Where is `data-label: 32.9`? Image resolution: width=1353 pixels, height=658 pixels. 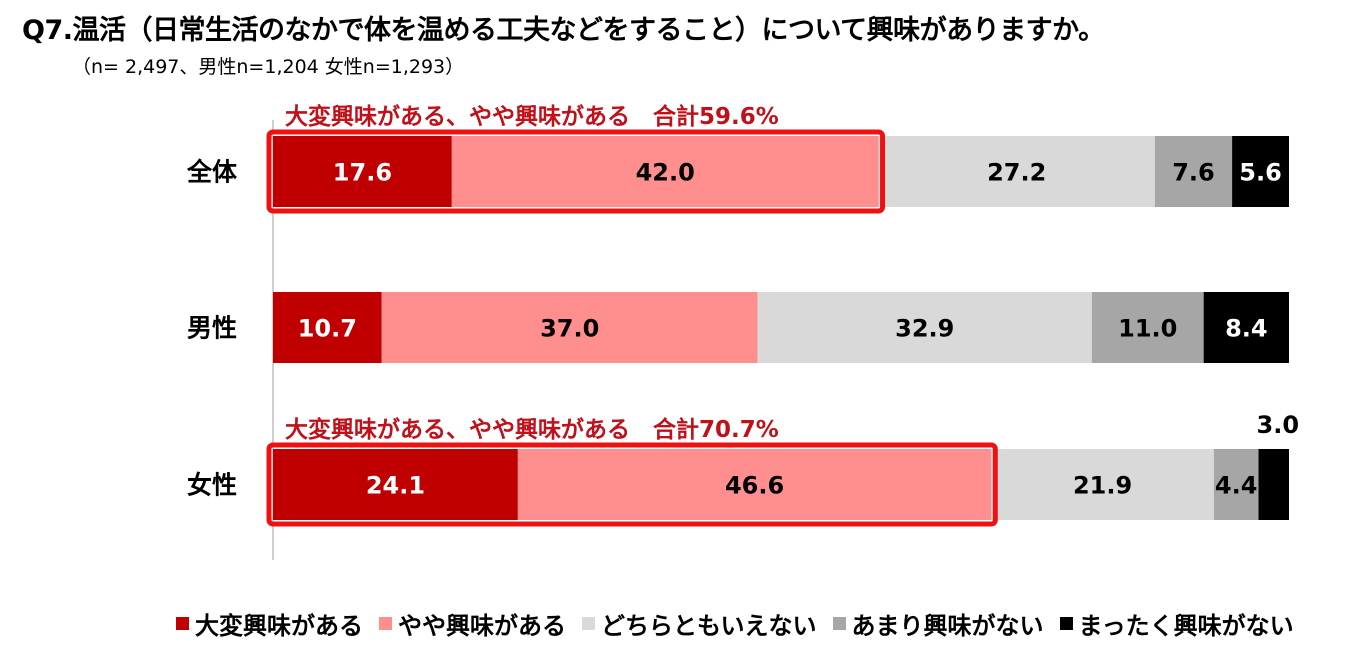 data-label: 32.9 is located at coordinates (924, 329).